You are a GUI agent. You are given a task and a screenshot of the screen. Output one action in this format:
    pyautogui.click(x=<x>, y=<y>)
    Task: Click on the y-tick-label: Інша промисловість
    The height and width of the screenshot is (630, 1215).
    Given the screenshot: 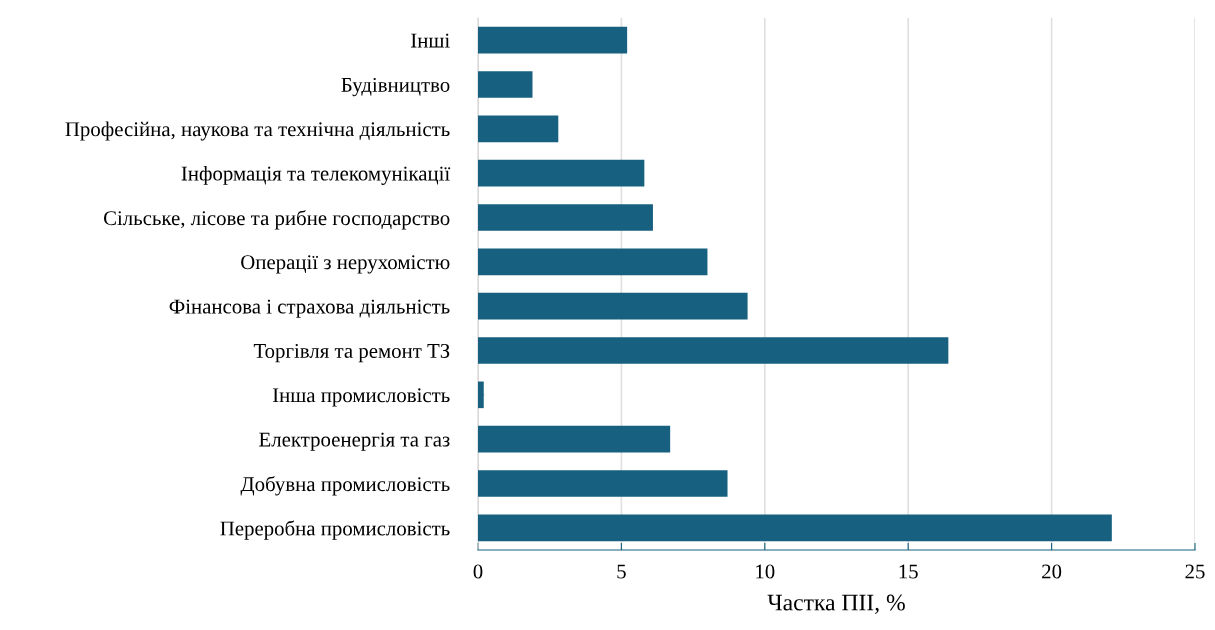 What is the action you would take?
    pyautogui.click(x=361, y=397)
    